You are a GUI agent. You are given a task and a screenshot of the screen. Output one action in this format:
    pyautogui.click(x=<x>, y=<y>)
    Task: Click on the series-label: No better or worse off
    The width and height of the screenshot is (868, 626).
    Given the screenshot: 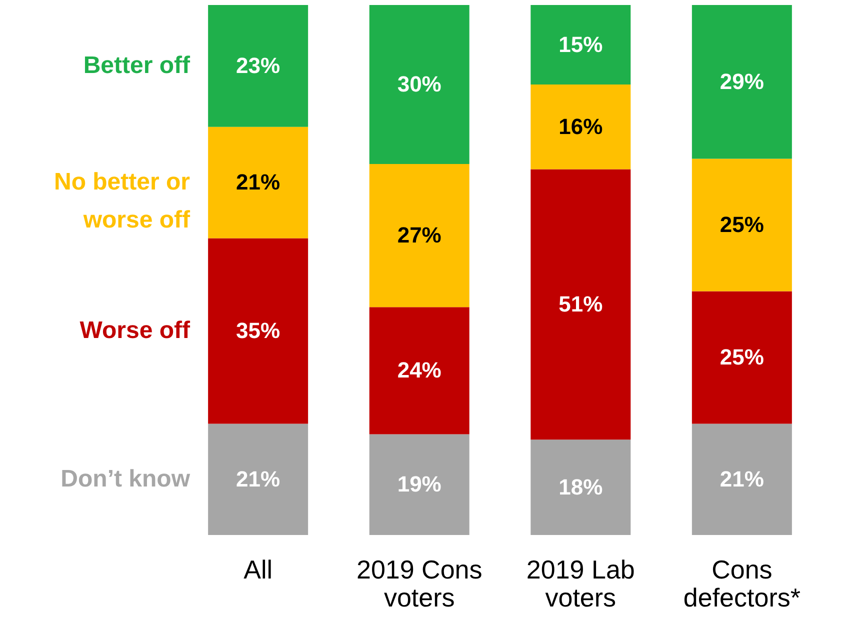 What is the action you would take?
    pyautogui.click(x=122, y=201)
    